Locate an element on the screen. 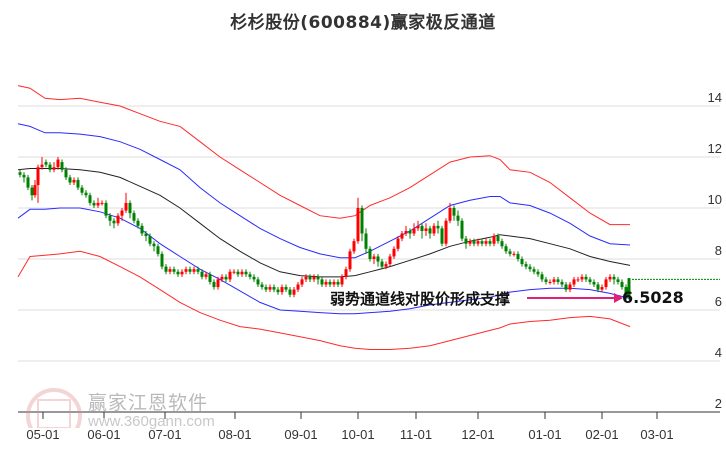 This screenshot has width=726, height=450. y-tick-label: 4 is located at coordinates (718, 352).